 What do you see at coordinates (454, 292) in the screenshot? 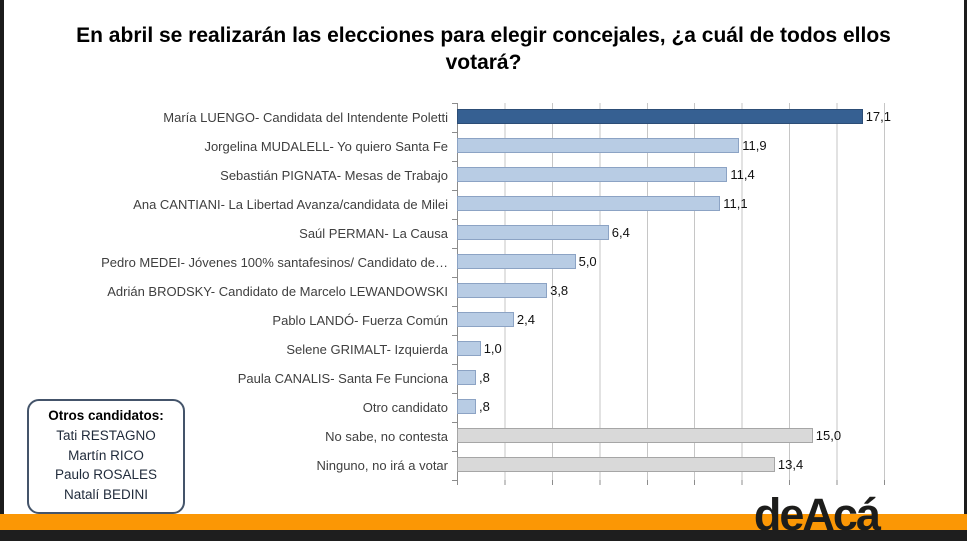
I see `category-axis-ticks` at bounding box center [454, 292].